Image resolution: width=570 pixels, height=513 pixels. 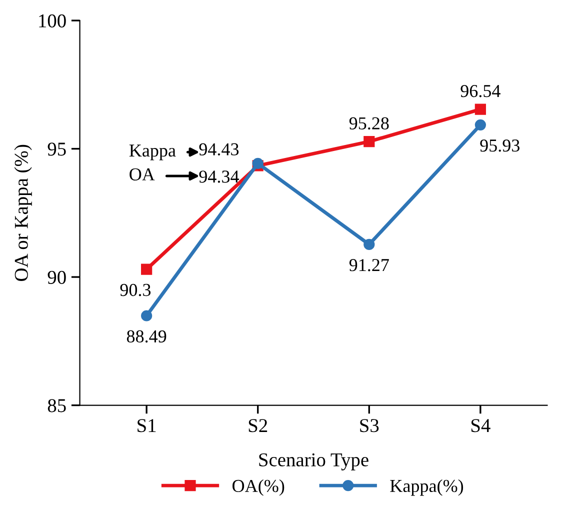 I want to click on x-tick-label: S1, so click(x=147, y=425).